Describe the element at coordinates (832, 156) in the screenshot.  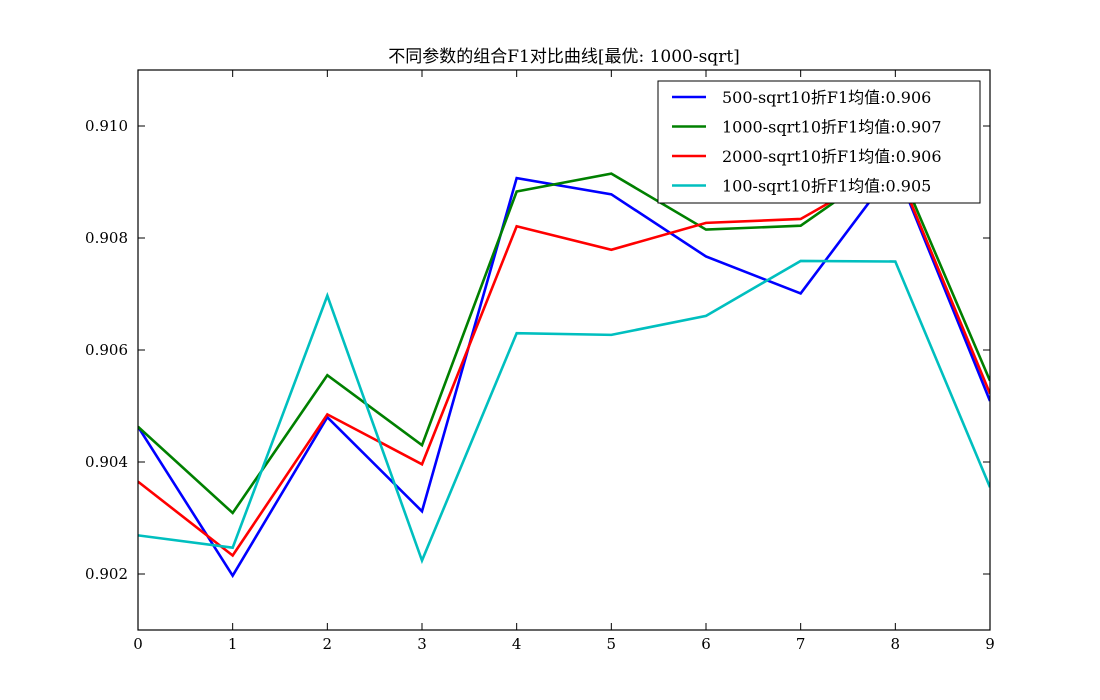
I see `legend-label-3: 2000-sqrt10折F1均值:0.906` at that location.